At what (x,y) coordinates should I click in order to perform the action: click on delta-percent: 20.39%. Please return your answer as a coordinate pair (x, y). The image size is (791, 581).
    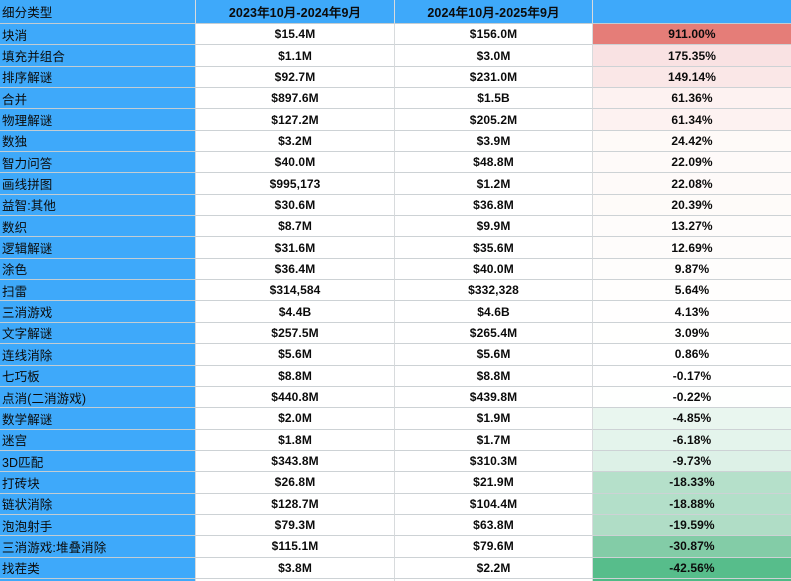
    Looking at the image, I should click on (692, 205).